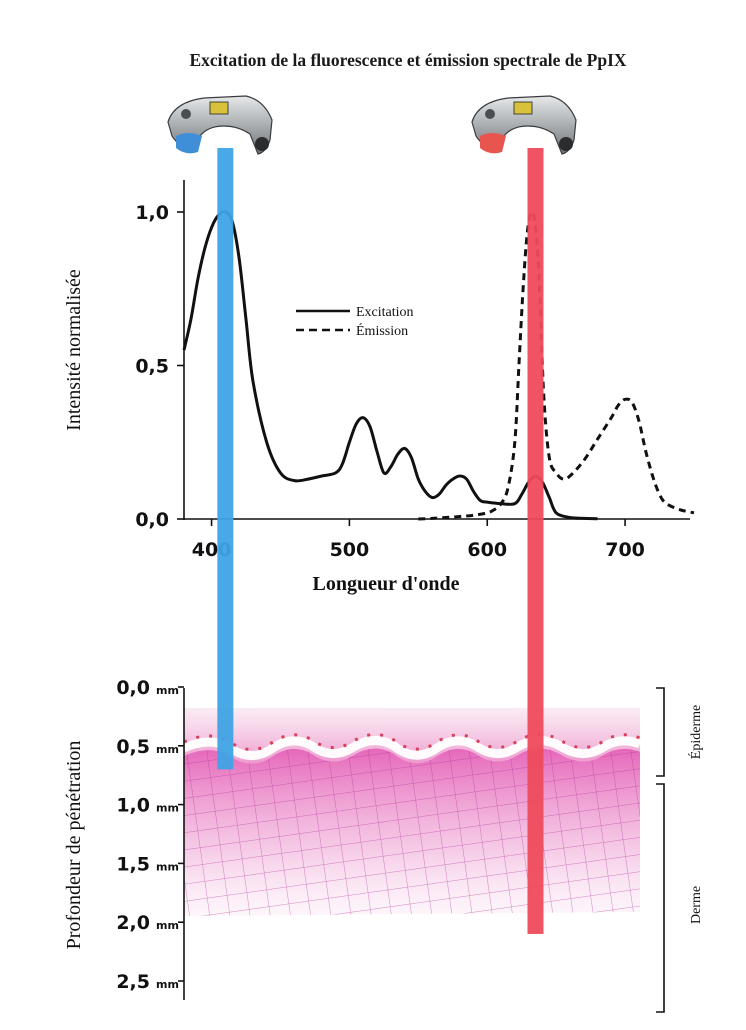 This screenshot has height=1030, width=746. I want to click on y-tick-label: 0,5, so click(152, 367).